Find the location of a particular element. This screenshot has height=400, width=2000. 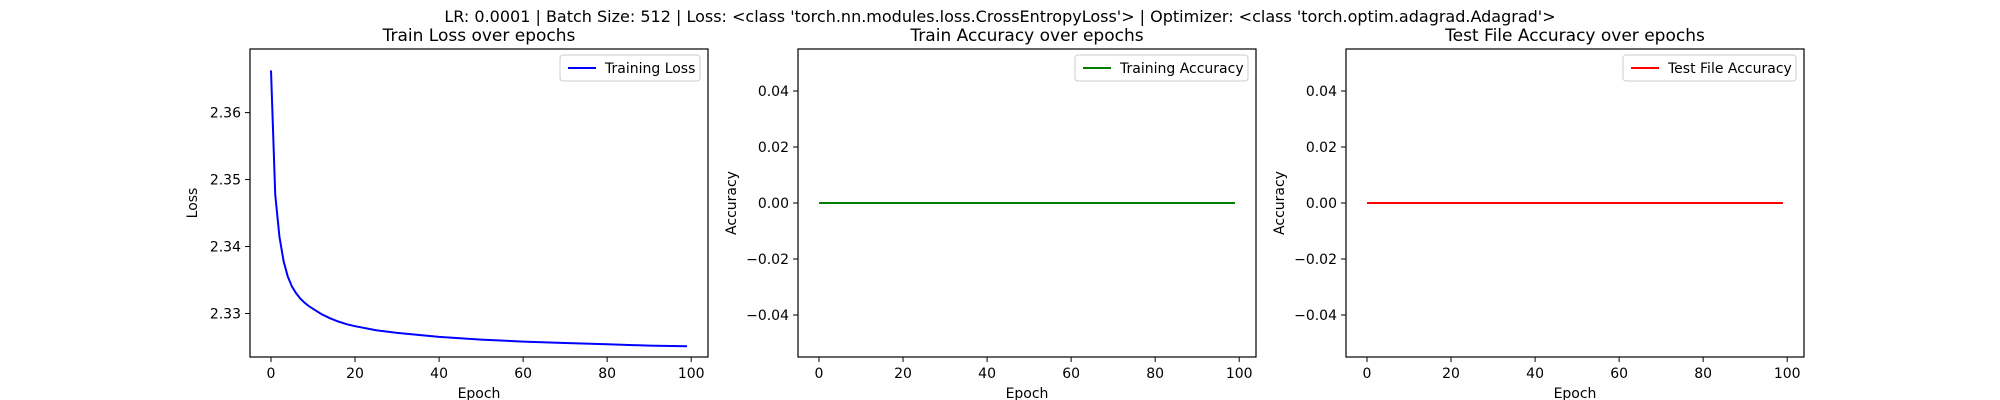

chart-3-ylabel: Accuracy is located at coordinates (1280, 203).